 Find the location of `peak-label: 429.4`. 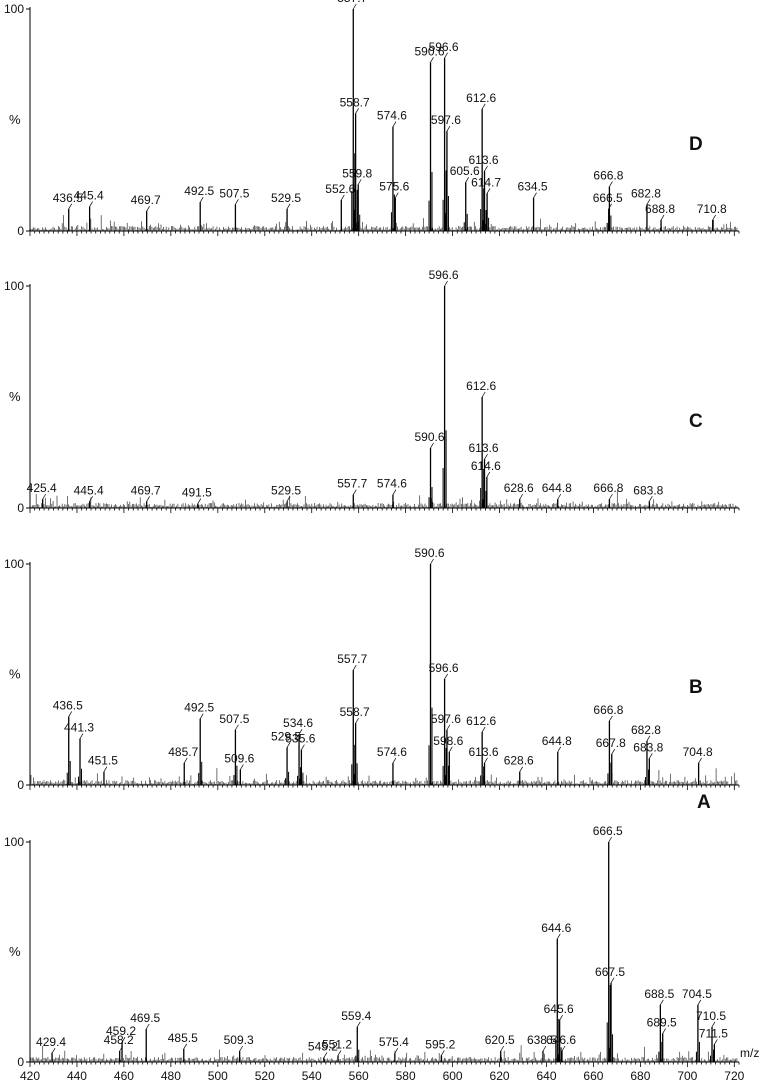

peak-label: 429.4 is located at coordinates (51, 1042).